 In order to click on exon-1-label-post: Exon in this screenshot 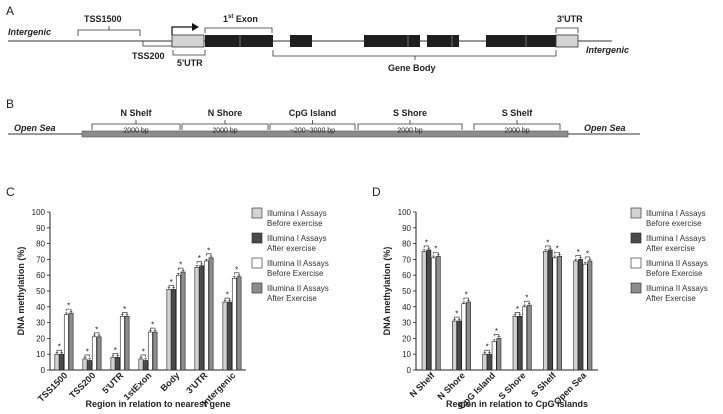, I will do `click(245, 19)`.